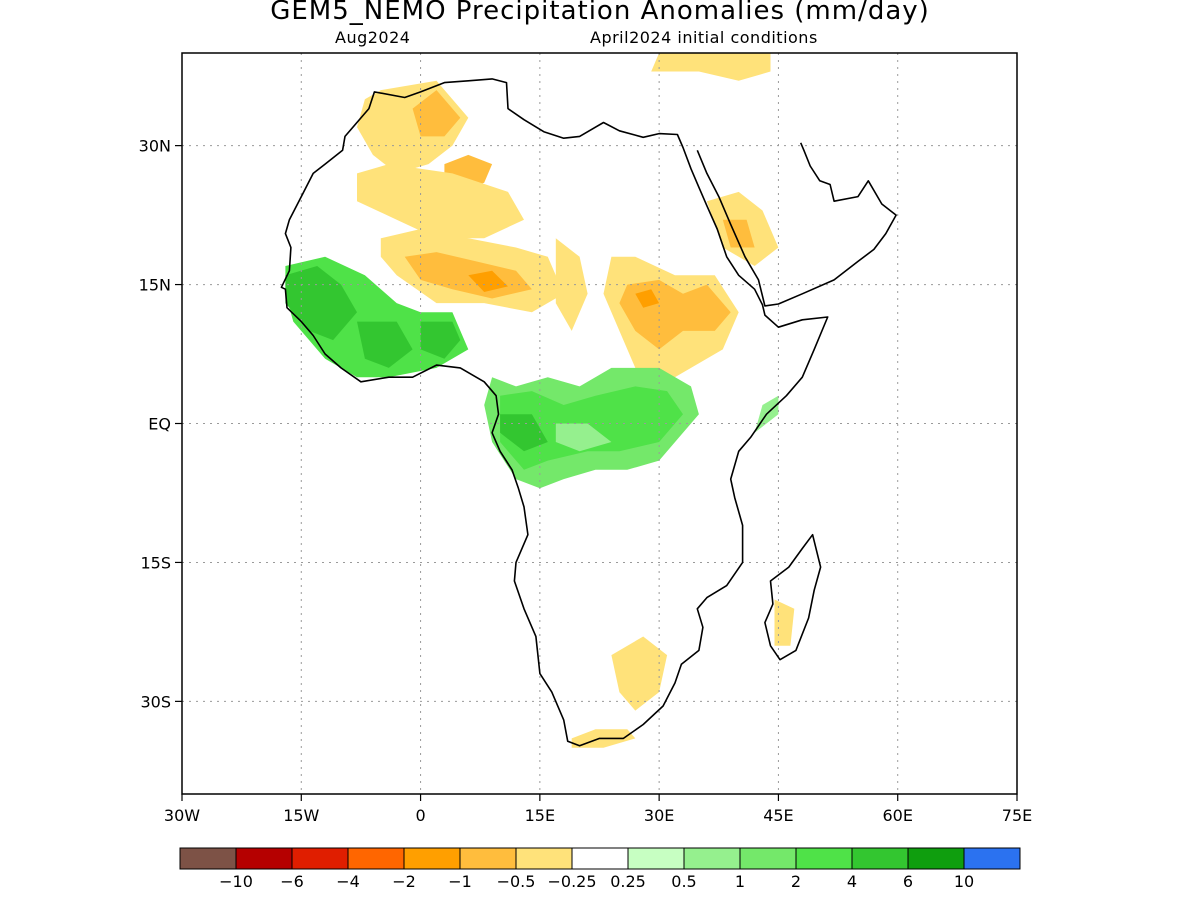  I want to click on subtitle-initial-conditions: April2024 initial conditions, so click(704, 37).